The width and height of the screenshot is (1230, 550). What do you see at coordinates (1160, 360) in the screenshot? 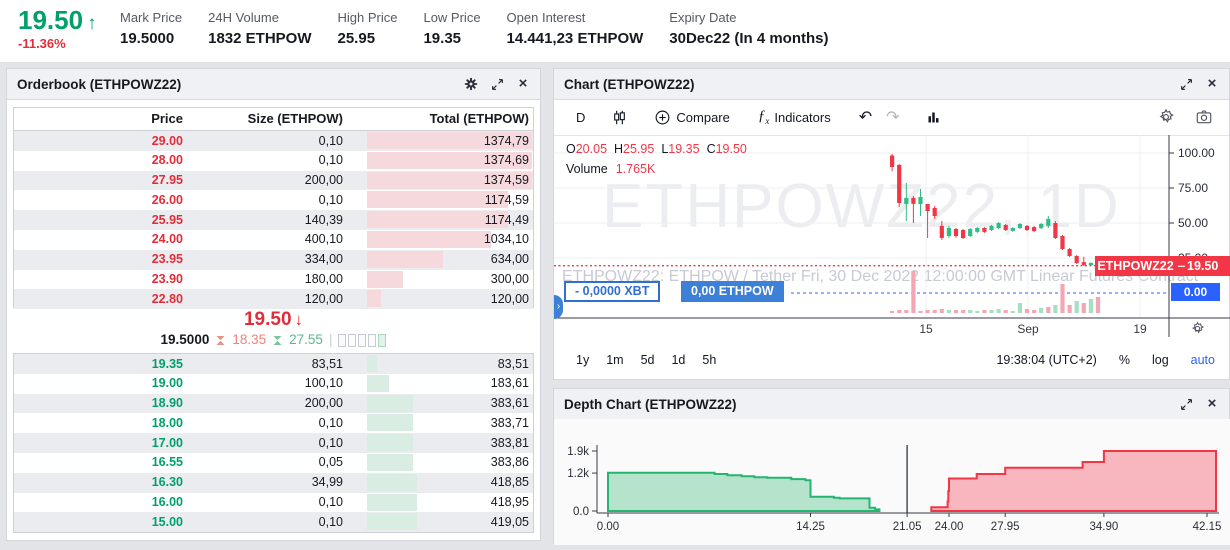
I see `log-scale-button: log` at bounding box center [1160, 360].